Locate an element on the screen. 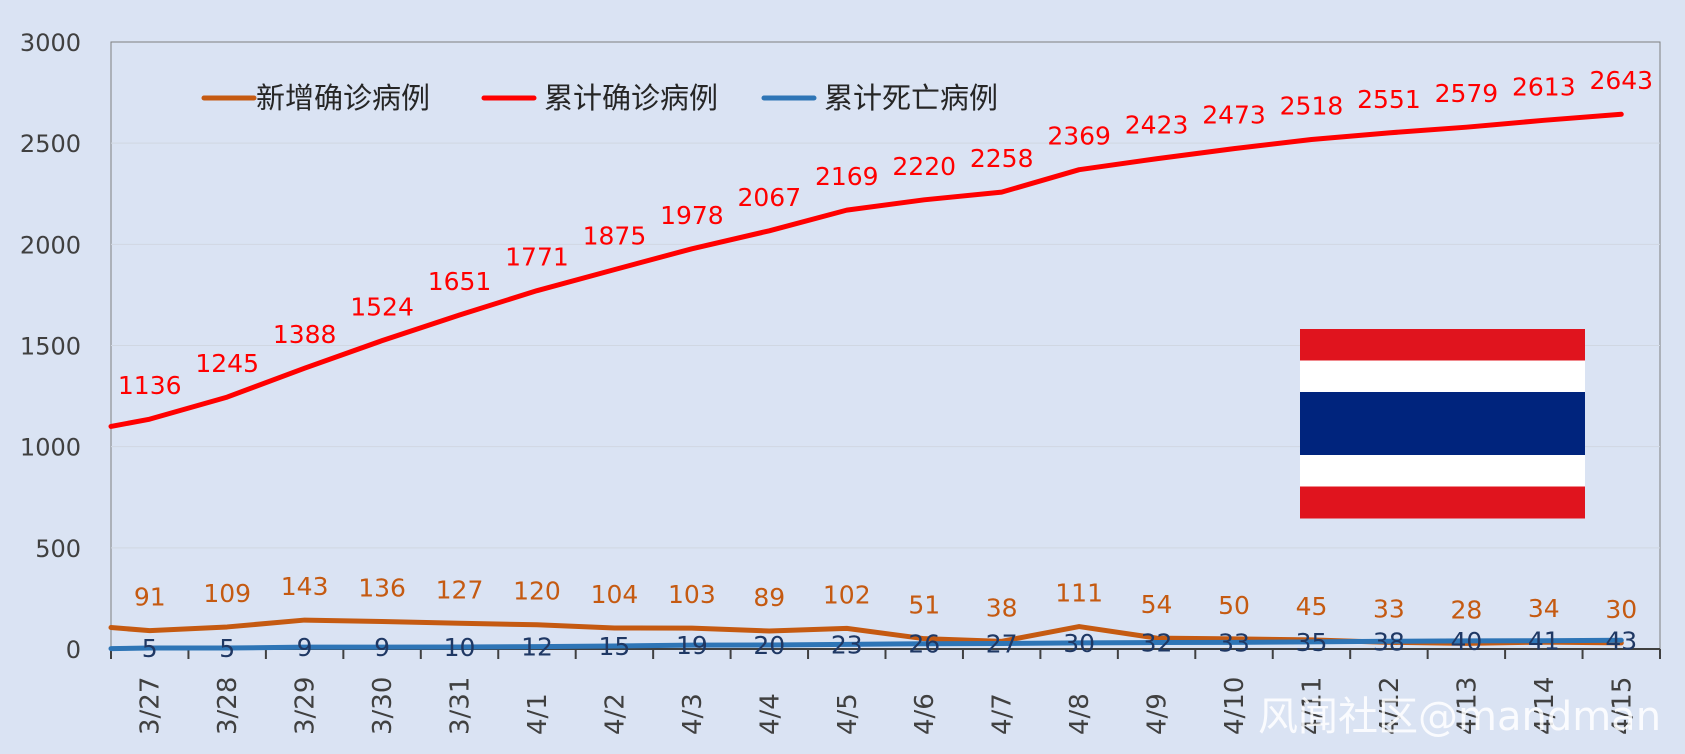 The height and width of the screenshot is (754, 1685). data-label: 1524 is located at coordinates (382, 307).